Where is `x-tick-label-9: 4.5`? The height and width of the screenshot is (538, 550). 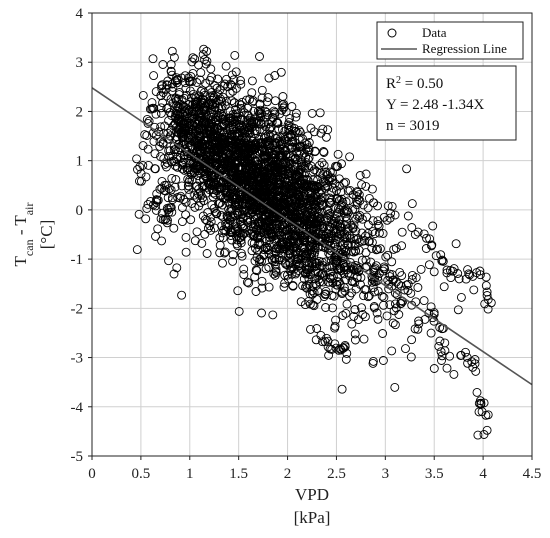 x-tick-label-9: 4.5 is located at coordinates (532, 474).